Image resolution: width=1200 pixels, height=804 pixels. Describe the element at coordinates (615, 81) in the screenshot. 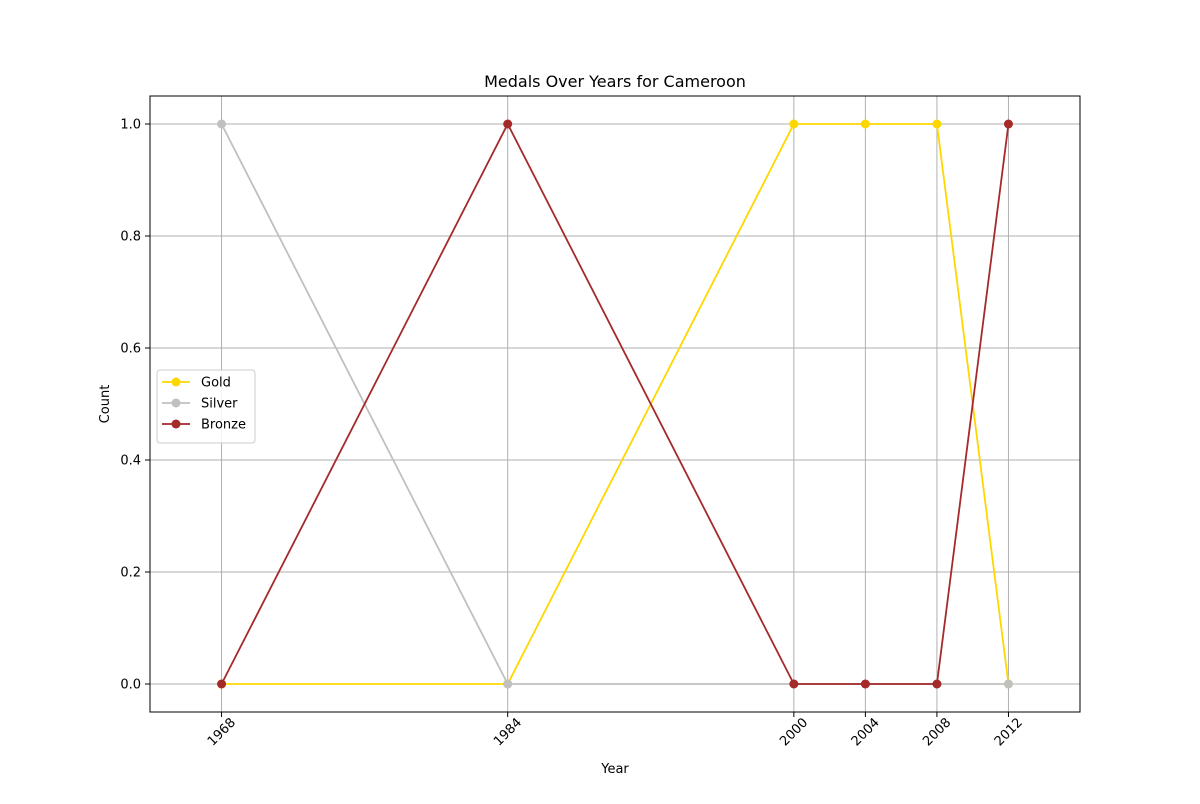

I see `chart-title: Medals Over Years for Cameroon` at that location.